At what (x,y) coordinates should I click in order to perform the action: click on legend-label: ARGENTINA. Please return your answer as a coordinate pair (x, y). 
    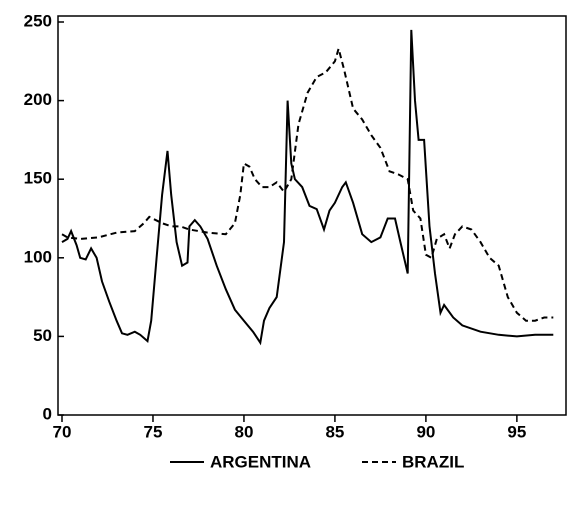
    Looking at the image, I should click on (260, 461).